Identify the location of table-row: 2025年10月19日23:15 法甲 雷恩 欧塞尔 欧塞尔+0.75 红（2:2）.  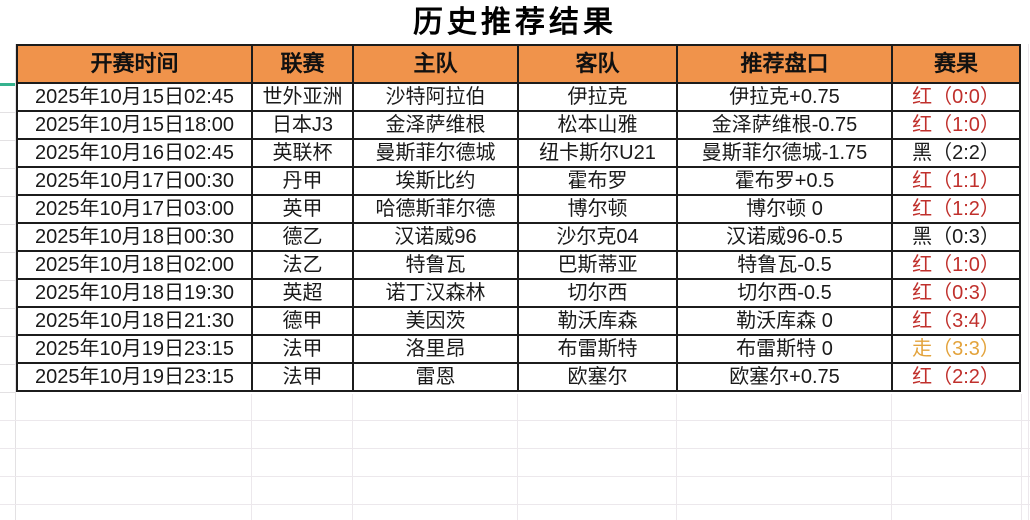
(518, 377).